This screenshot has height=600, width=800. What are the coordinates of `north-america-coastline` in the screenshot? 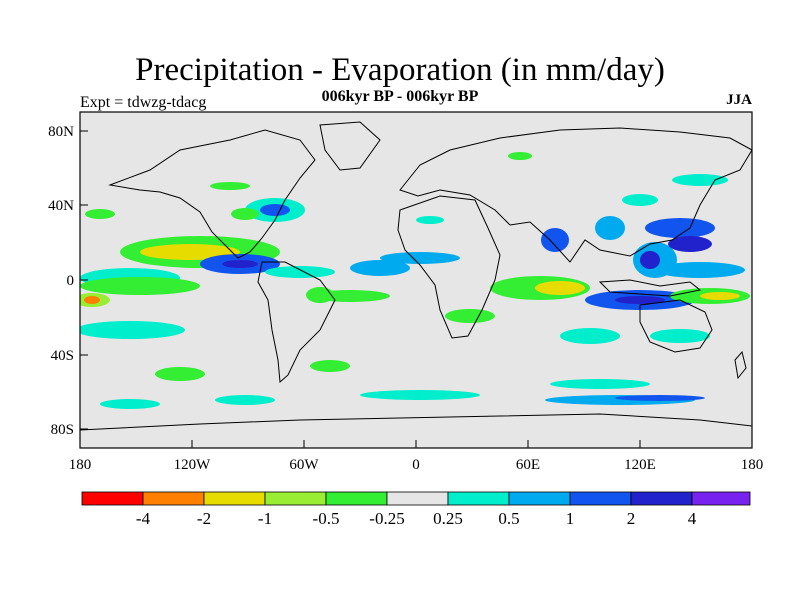 It's located at (212, 194).